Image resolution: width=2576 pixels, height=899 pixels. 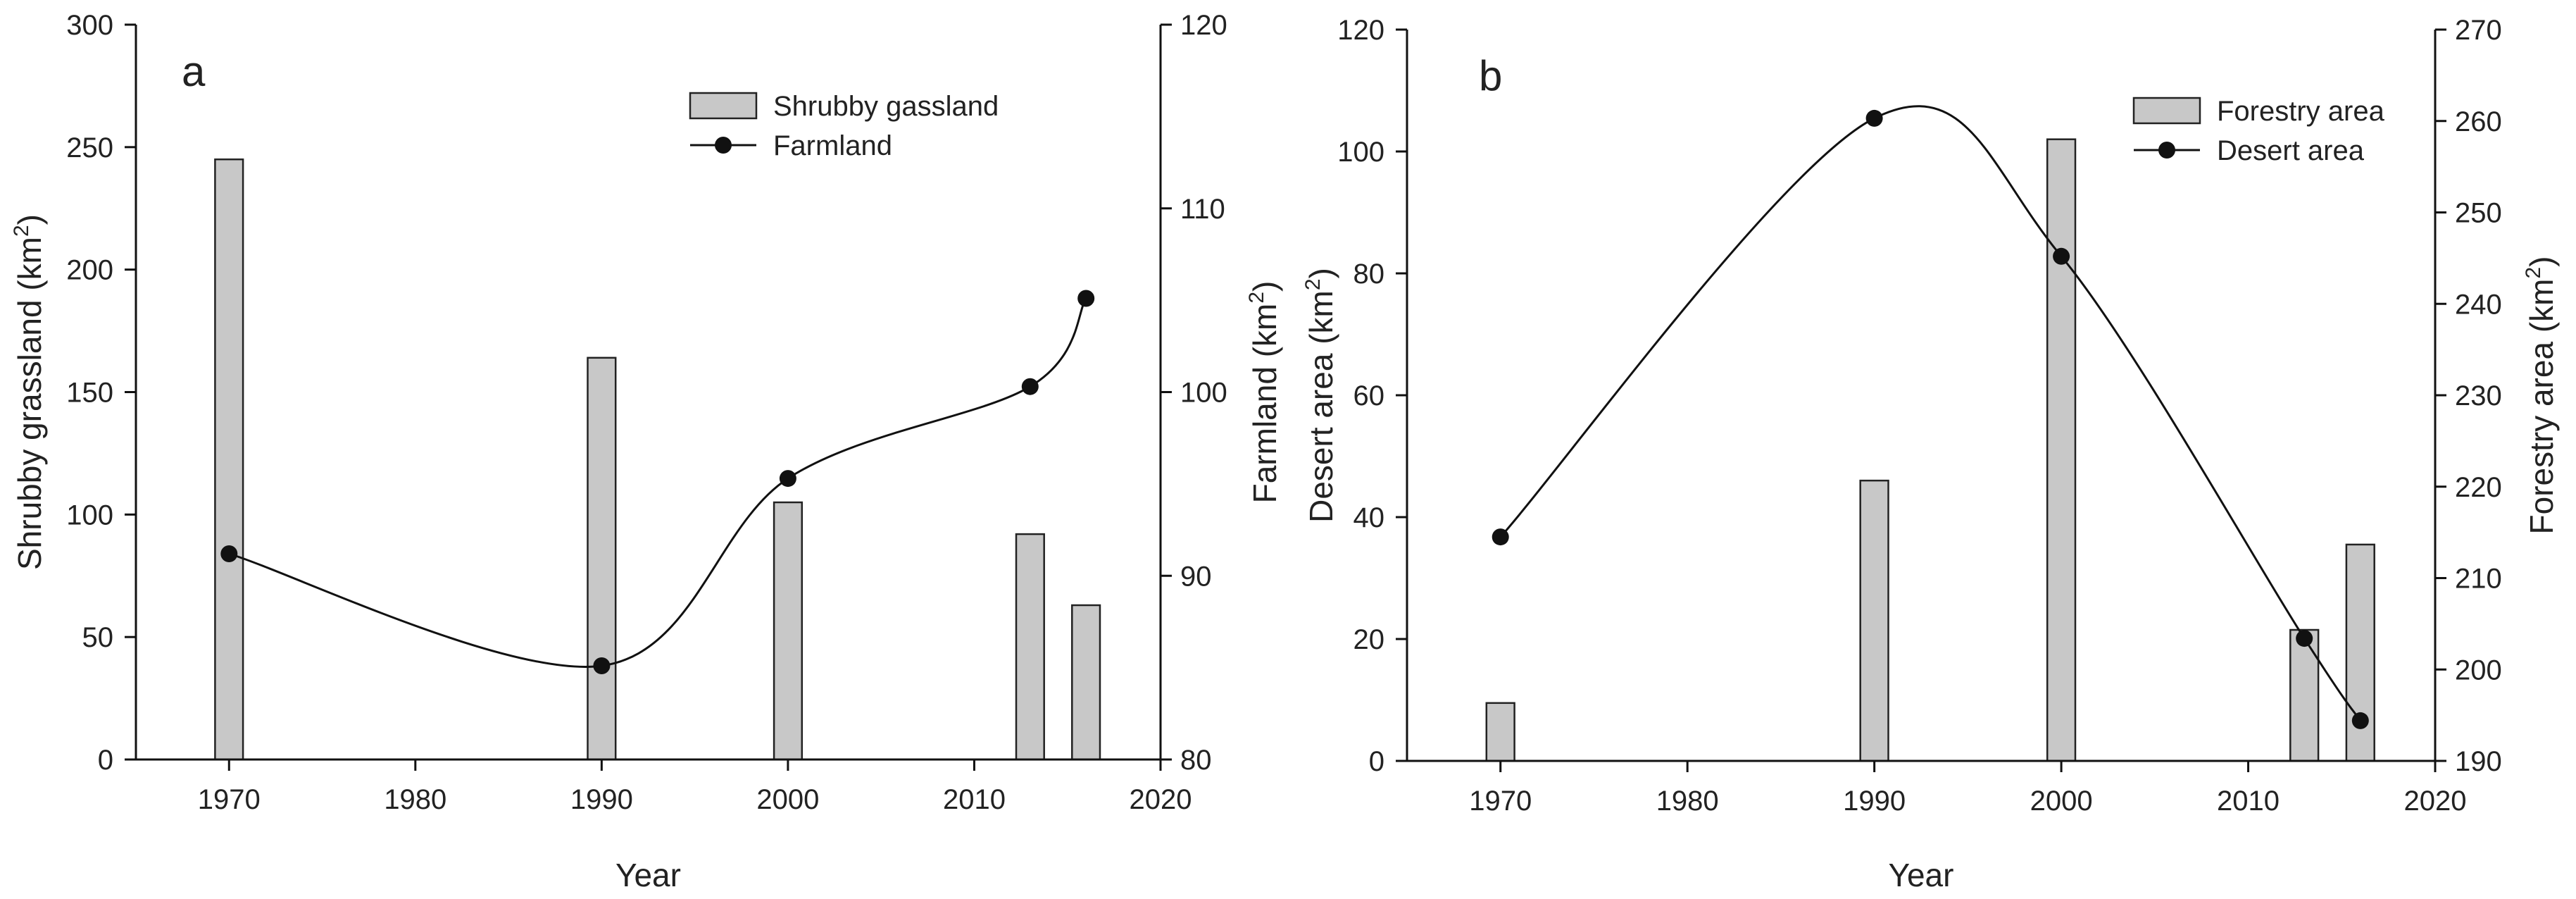 What do you see at coordinates (832, 146) in the screenshot?
I see `legend-label-line: Farmland` at bounding box center [832, 146].